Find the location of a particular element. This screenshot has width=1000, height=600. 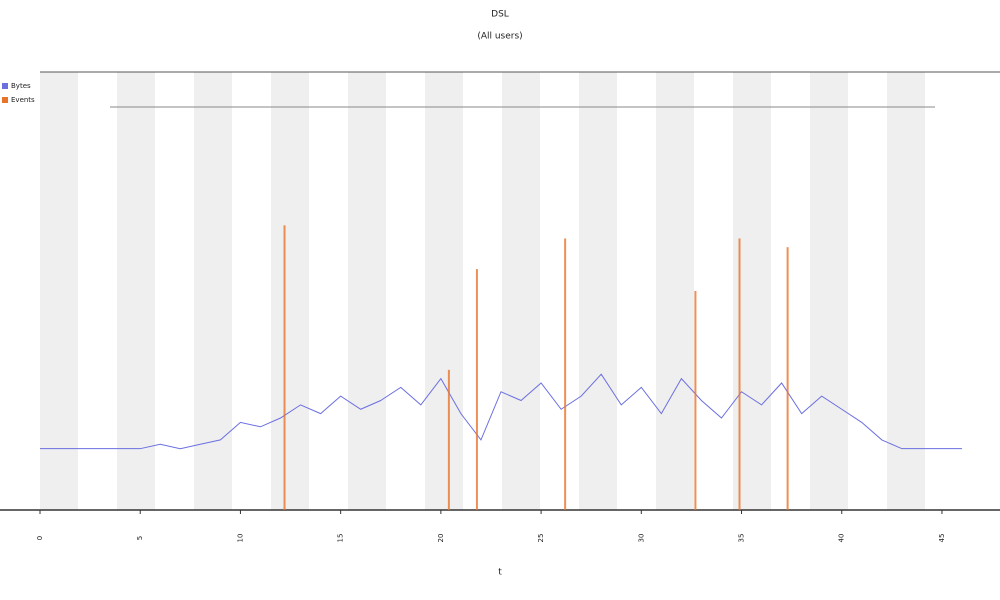

x-tick-label: 5 is located at coordinates (140, 538).